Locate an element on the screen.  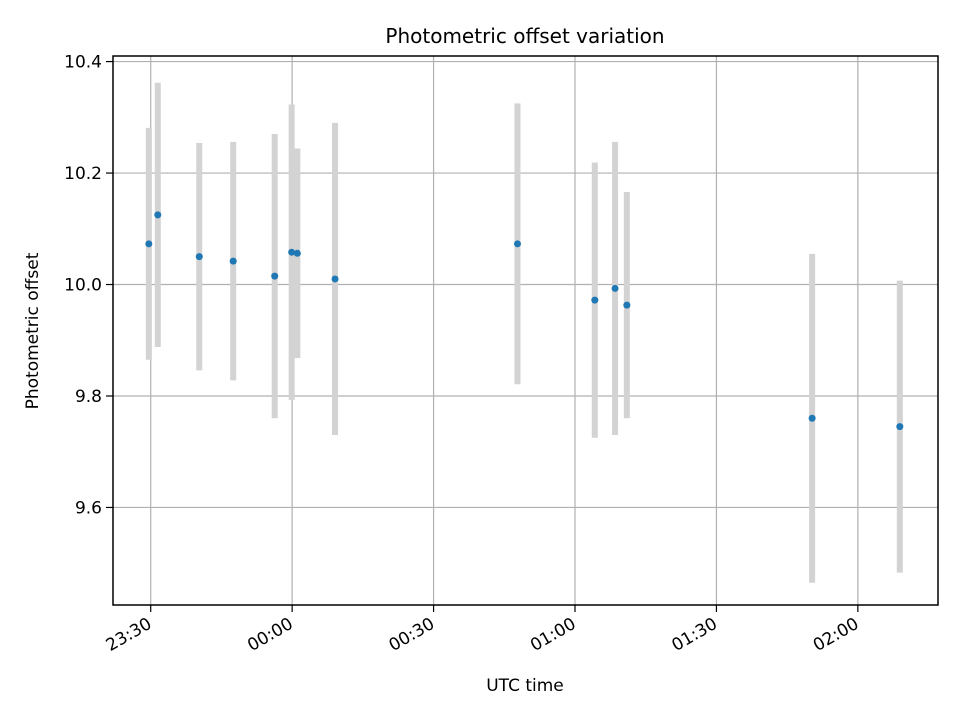
y-axis-ticks: 9.6 9.8 10.0 10.2 10.4 is located at coordinates (88, 285).